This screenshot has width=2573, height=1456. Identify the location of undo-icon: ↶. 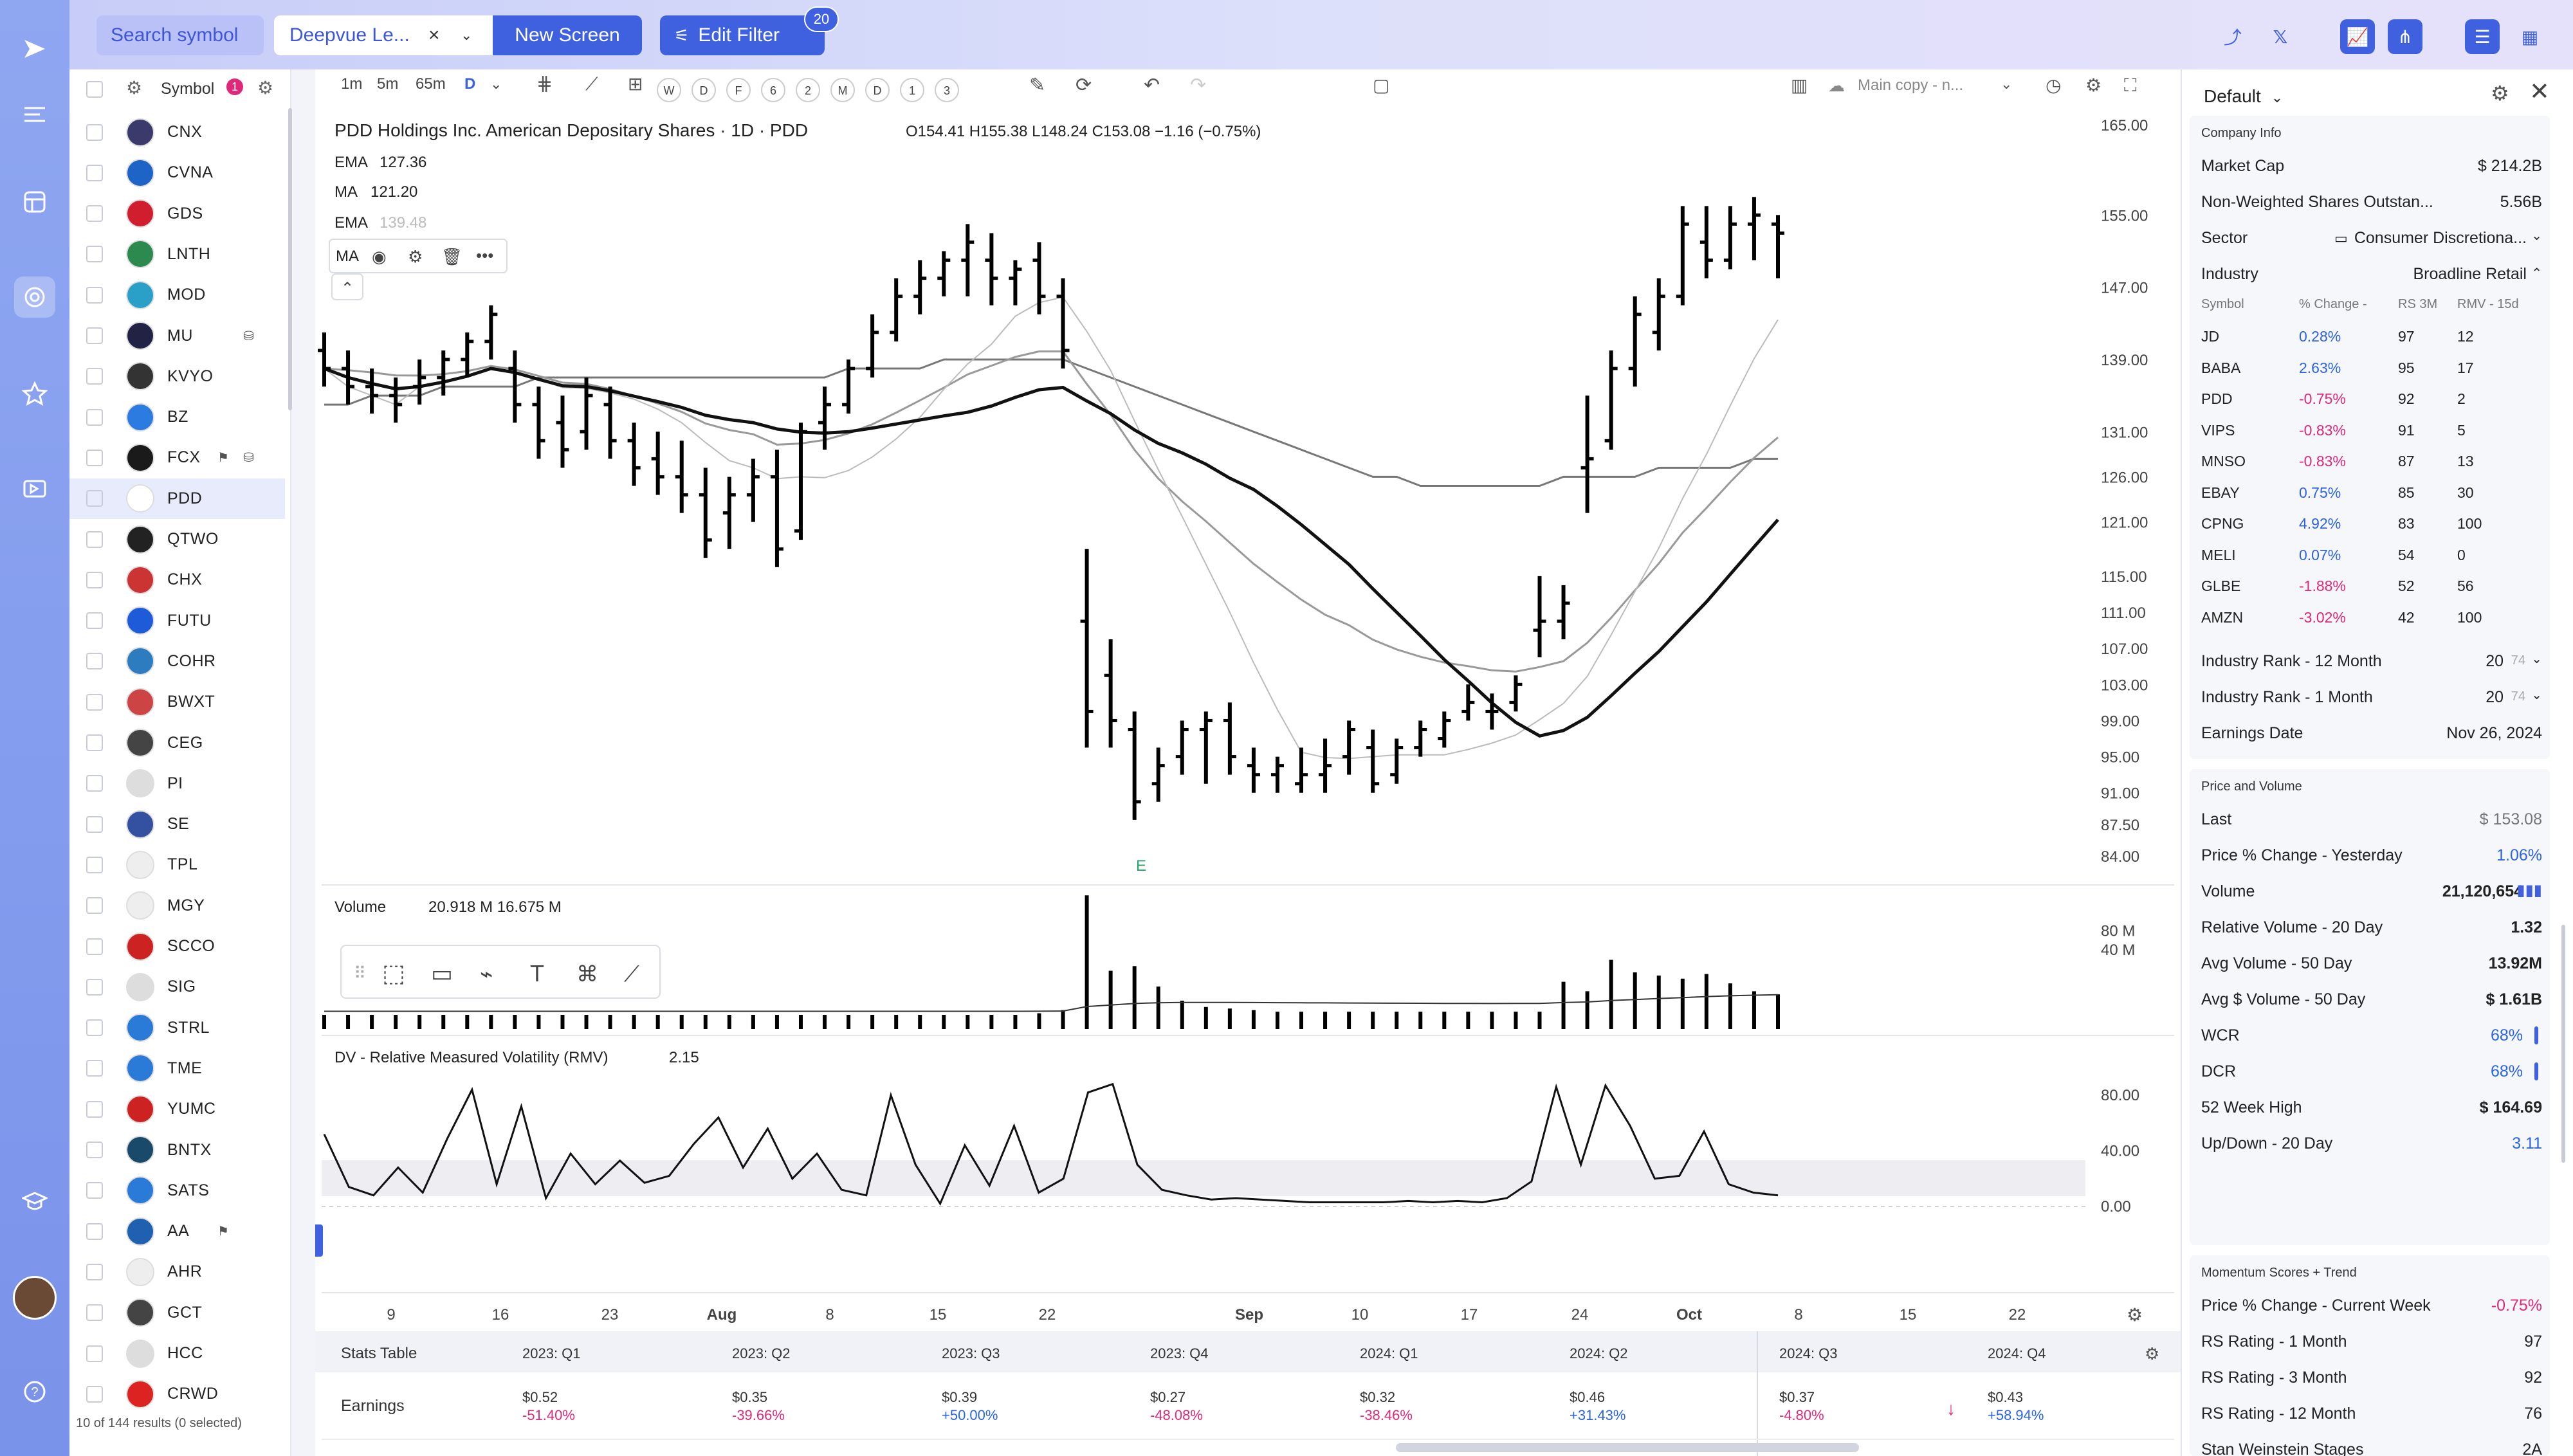
(1152, 85).